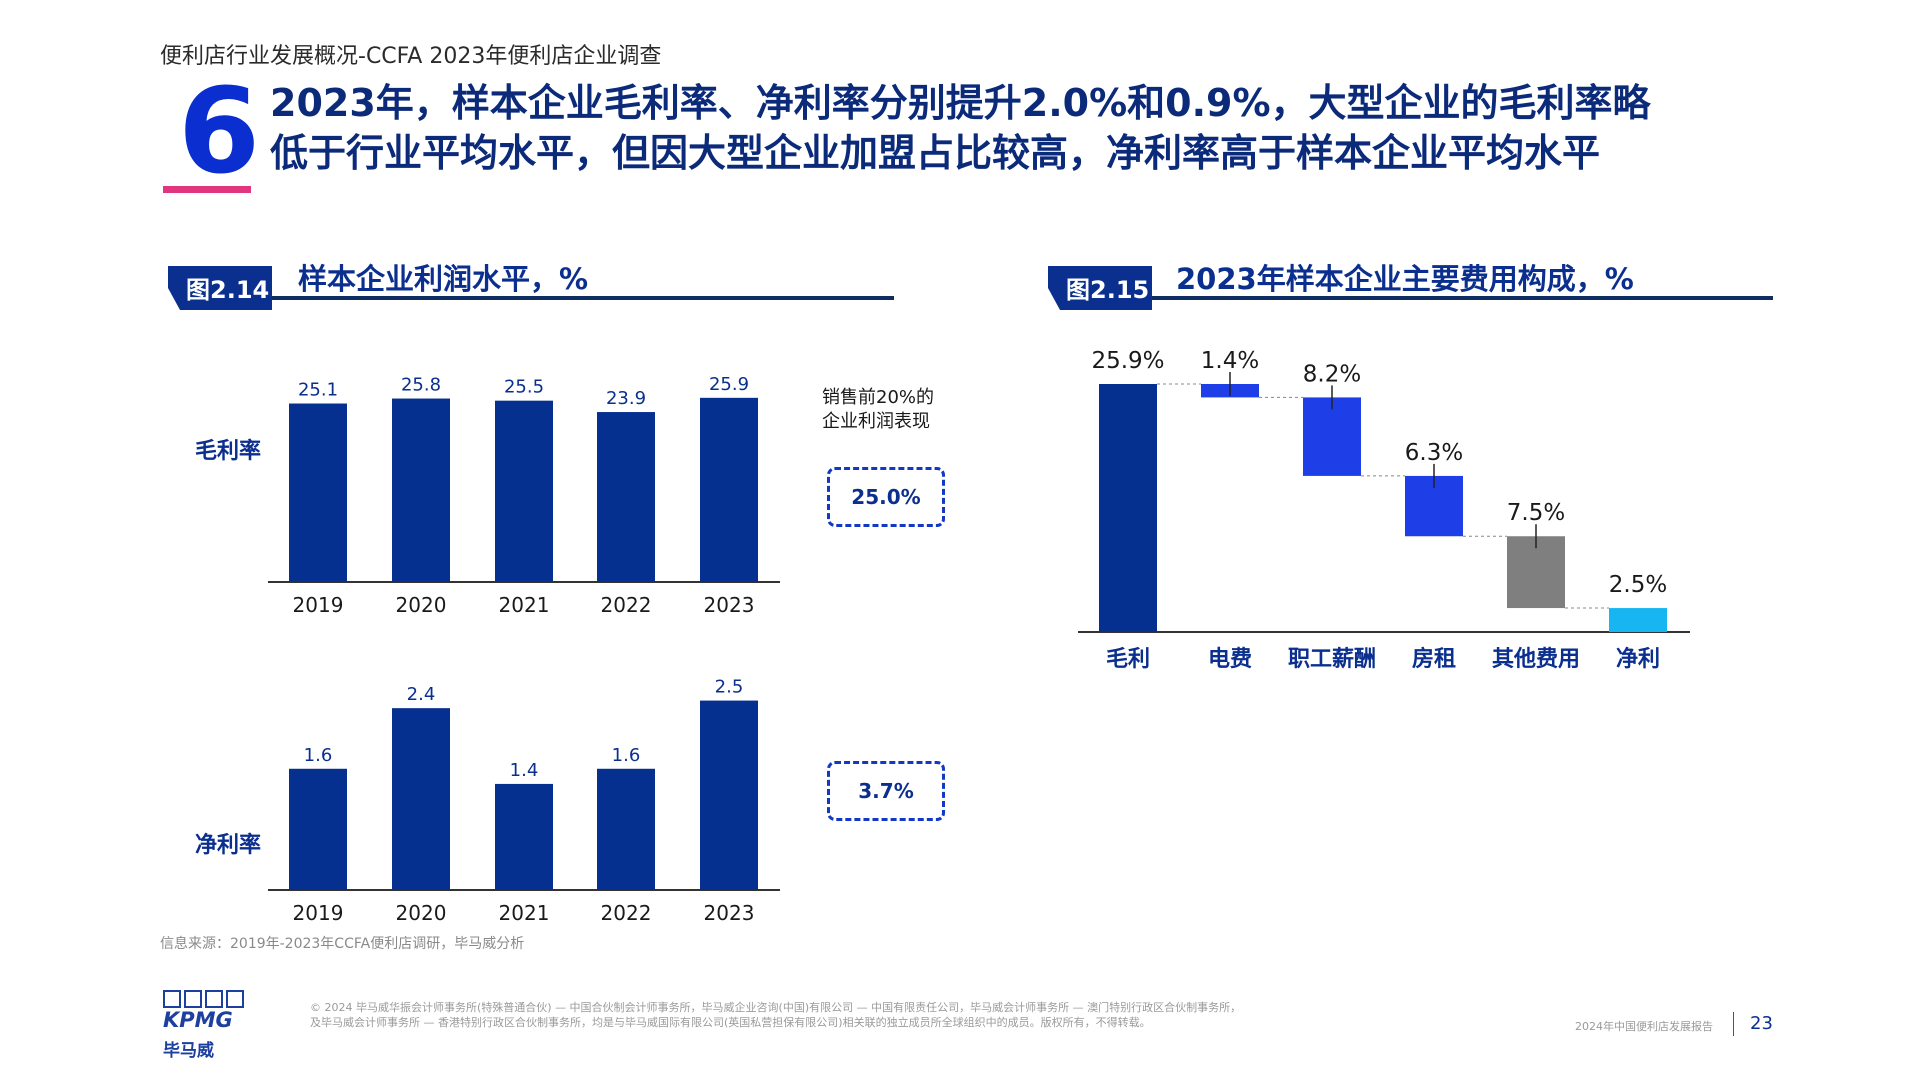  What do you see at coordinates (729, 687) in the screenshot?
I see `data-label-net-2023: 2.5` at bounding box center [729, 687].